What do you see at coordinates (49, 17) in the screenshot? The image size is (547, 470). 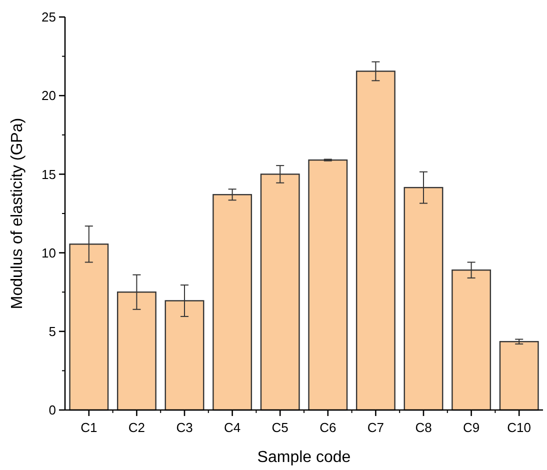 I see `y-tick-label: 25` at bounding box center [49, 17].